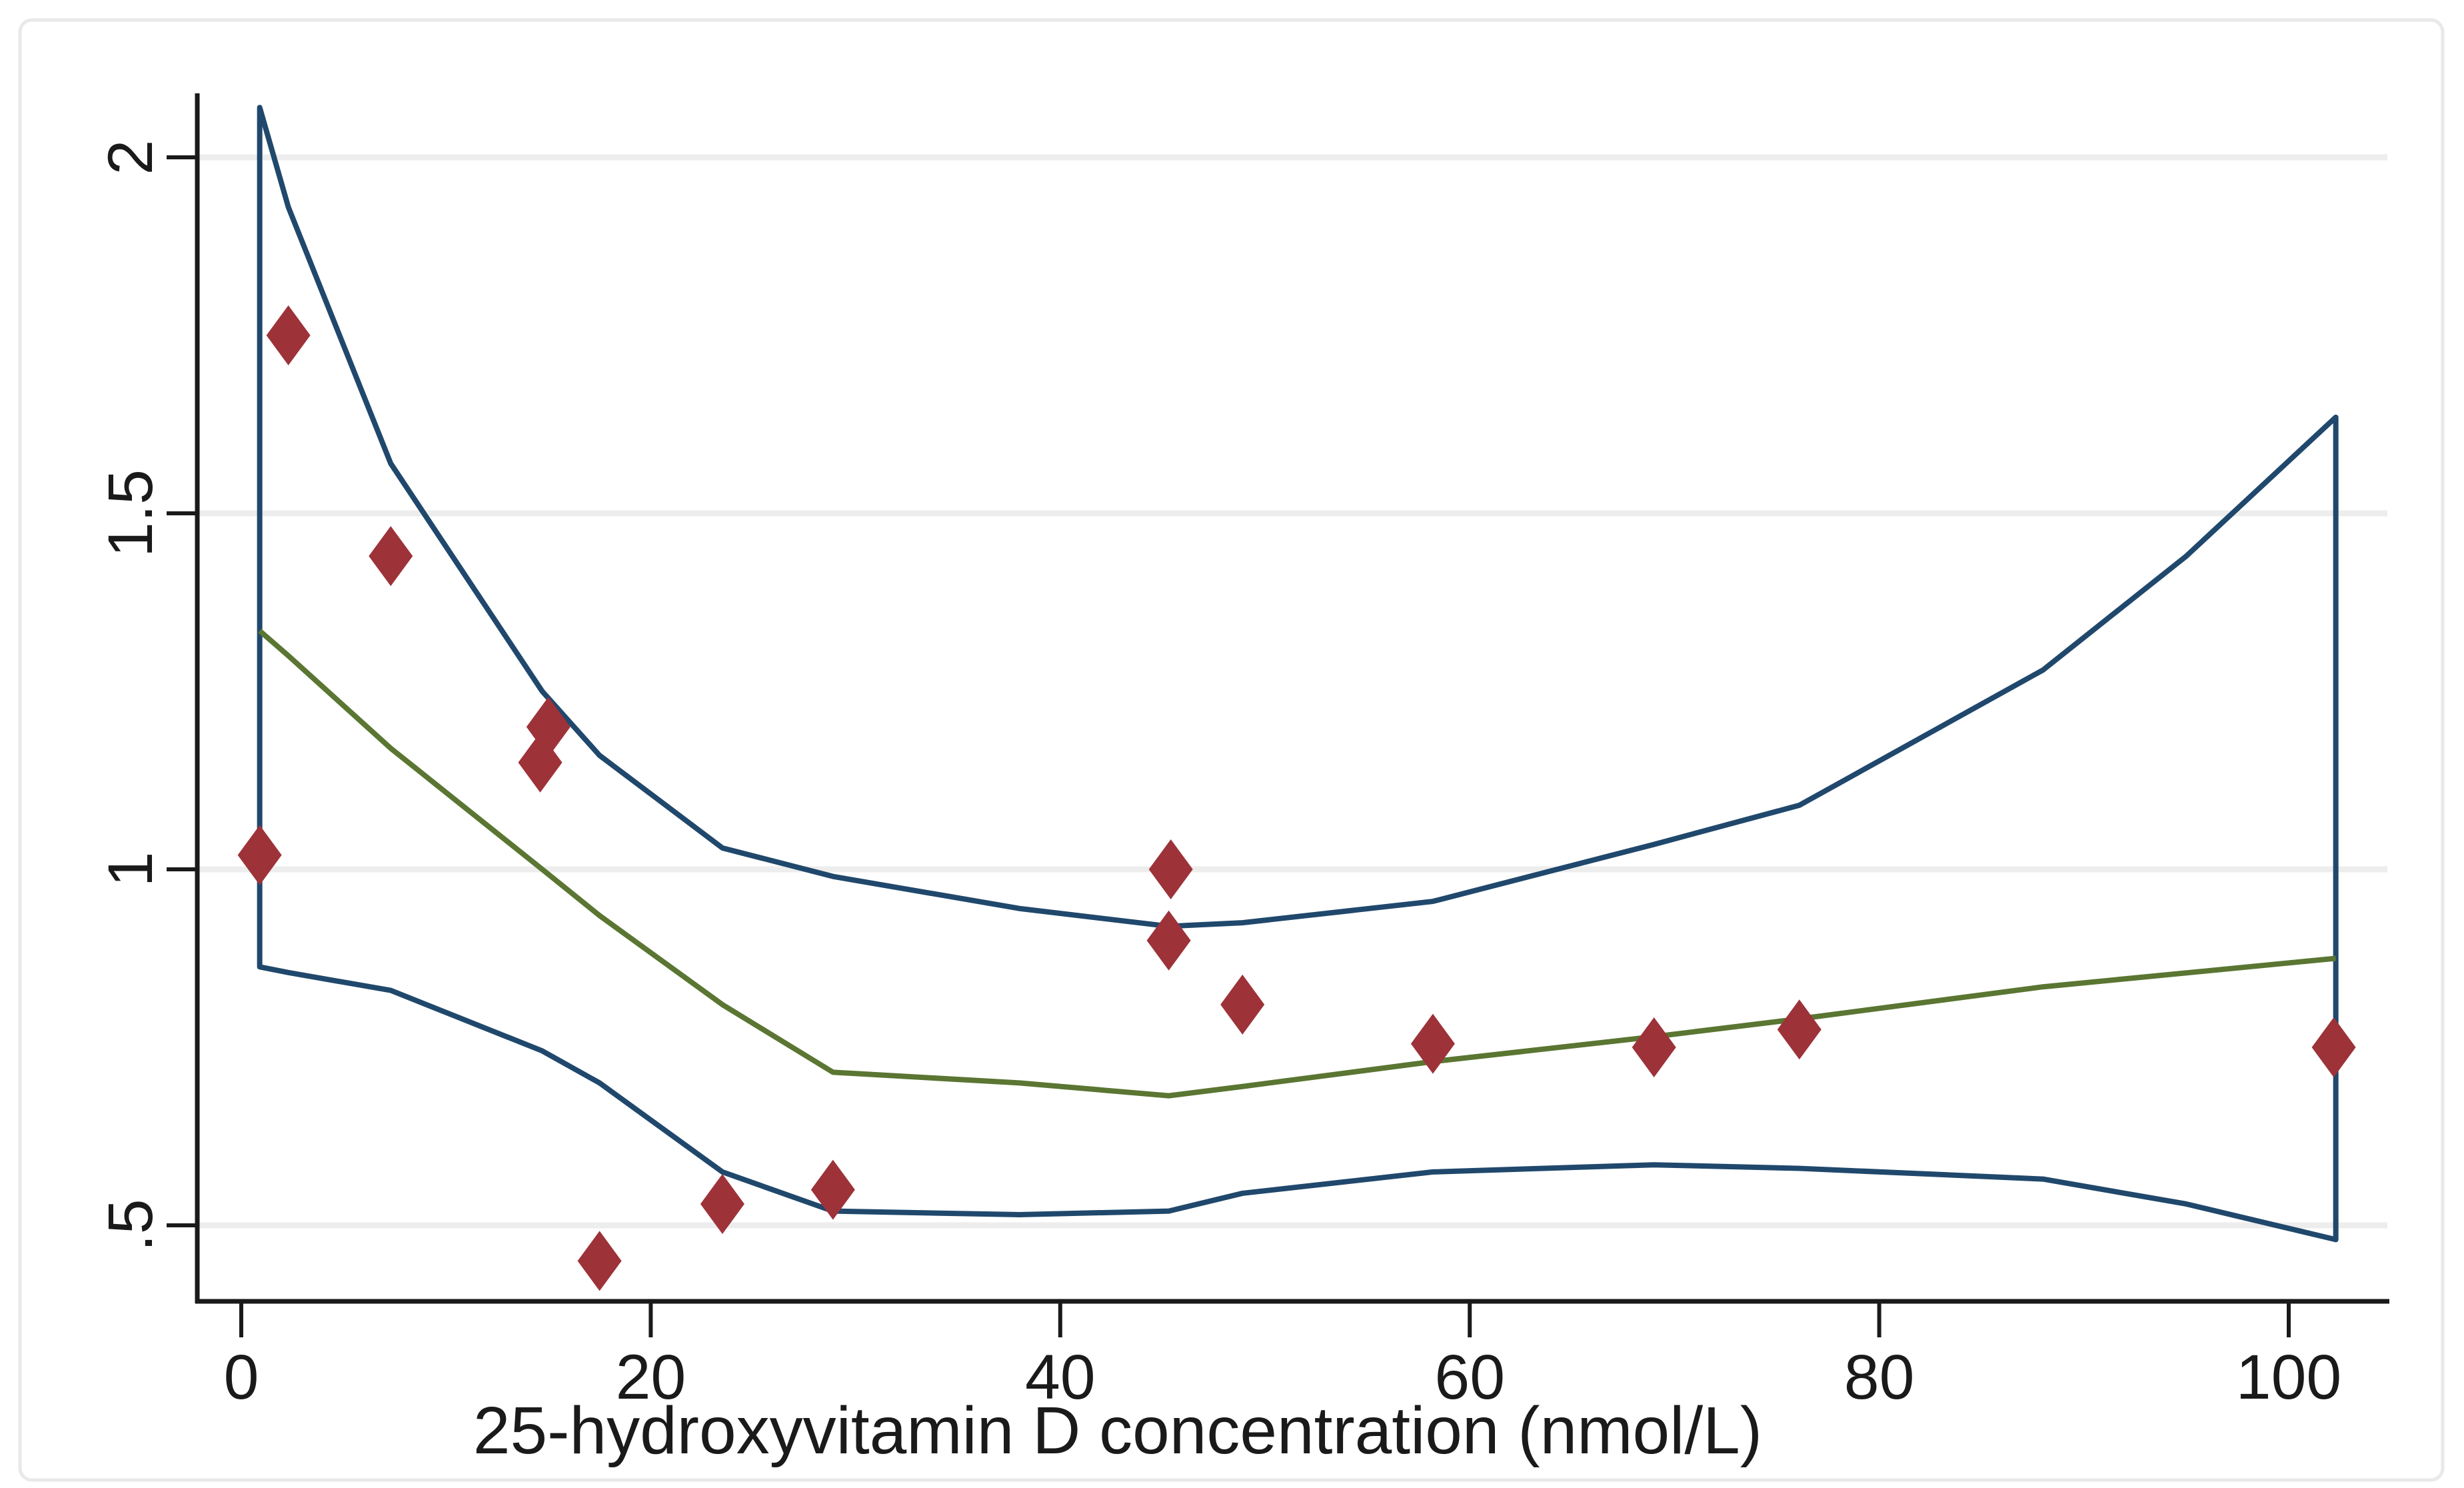 Image resolution: width=2464 pixels, height=1488 pixels. Describe the element at coordinates (130, 1225) in the screenshot. I see `y-tick-label: .5` at that location.